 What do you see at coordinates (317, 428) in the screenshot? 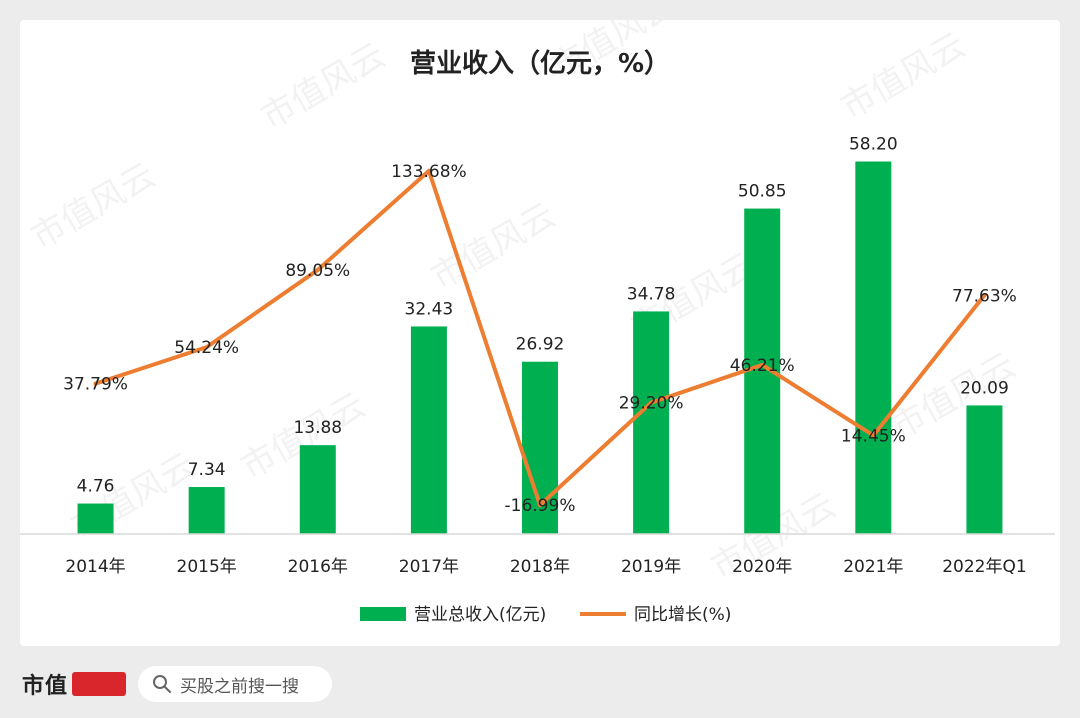
I see `bar-value-label: 13.88` at bounding box center [317, 428].